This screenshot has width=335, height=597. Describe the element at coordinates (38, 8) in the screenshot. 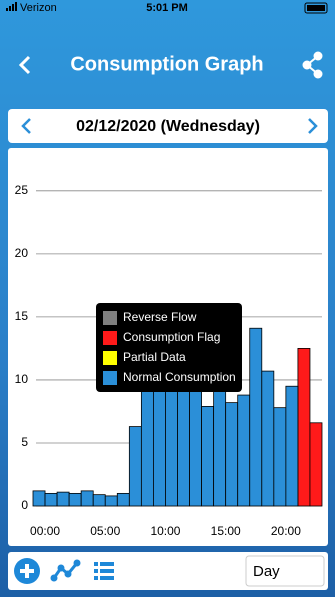

I see `carrier: Verizon` at that location.